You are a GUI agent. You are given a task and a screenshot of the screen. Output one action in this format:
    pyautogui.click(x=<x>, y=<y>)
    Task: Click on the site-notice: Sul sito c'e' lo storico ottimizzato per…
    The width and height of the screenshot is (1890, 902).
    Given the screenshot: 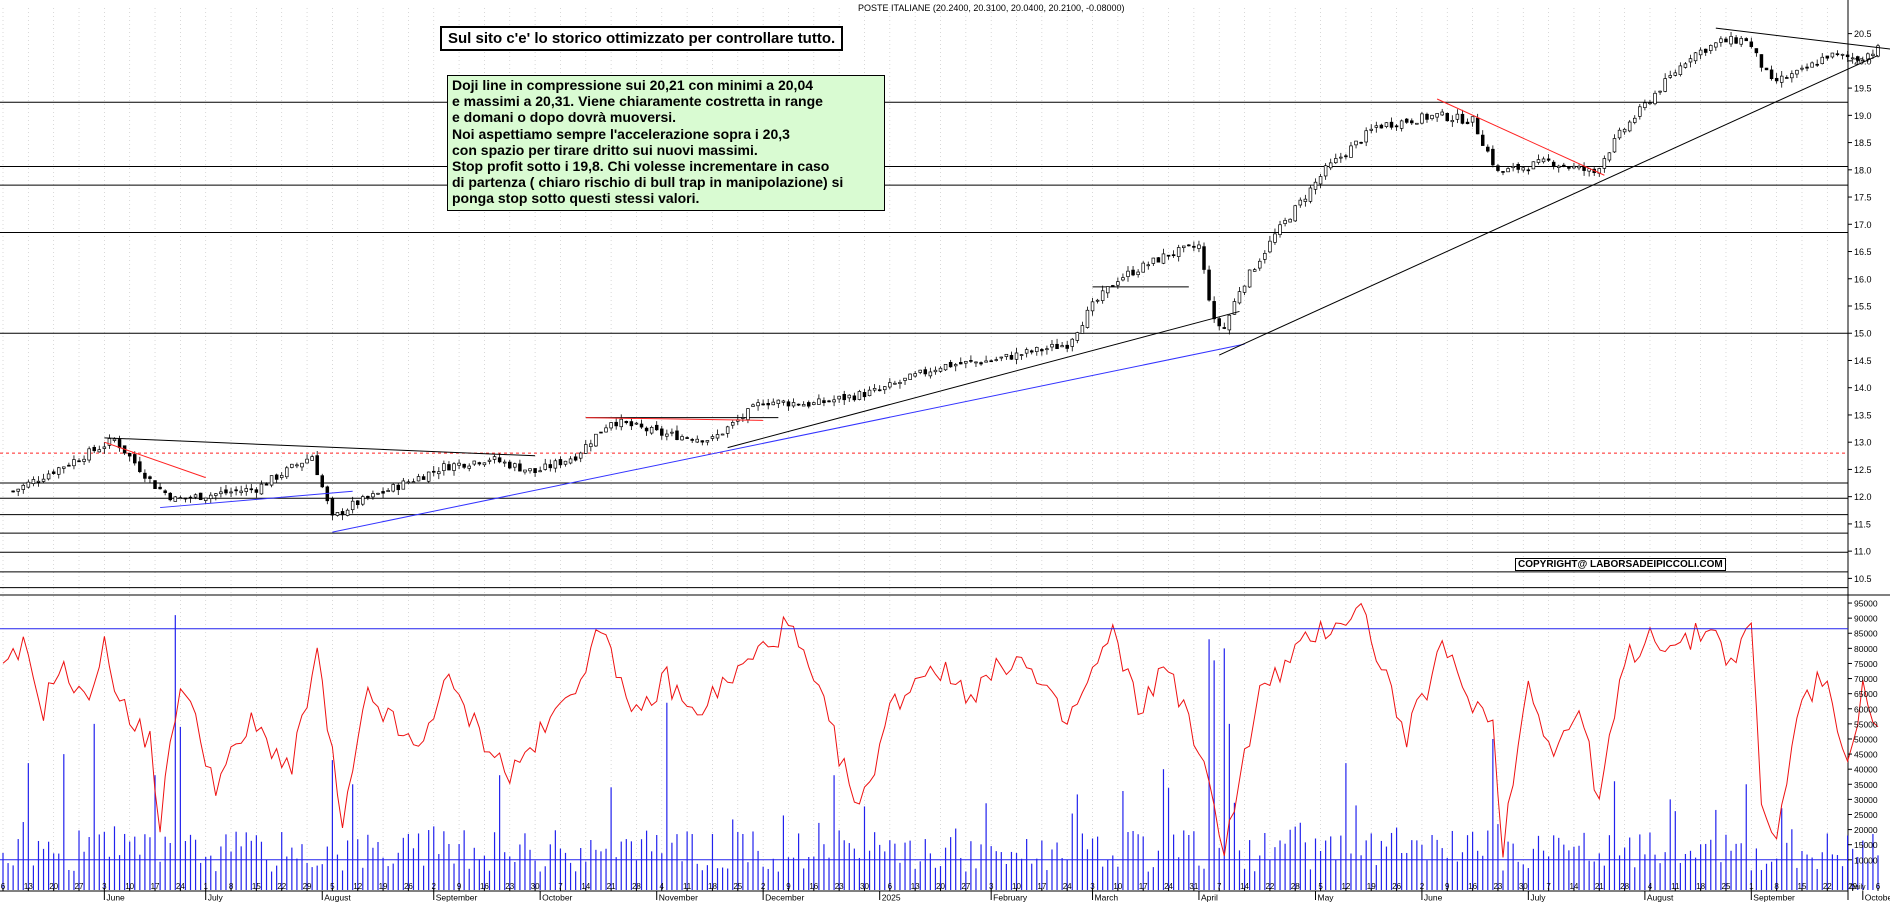 What is the action you would take?
    pyautogui.click(x=642, y=38)
    